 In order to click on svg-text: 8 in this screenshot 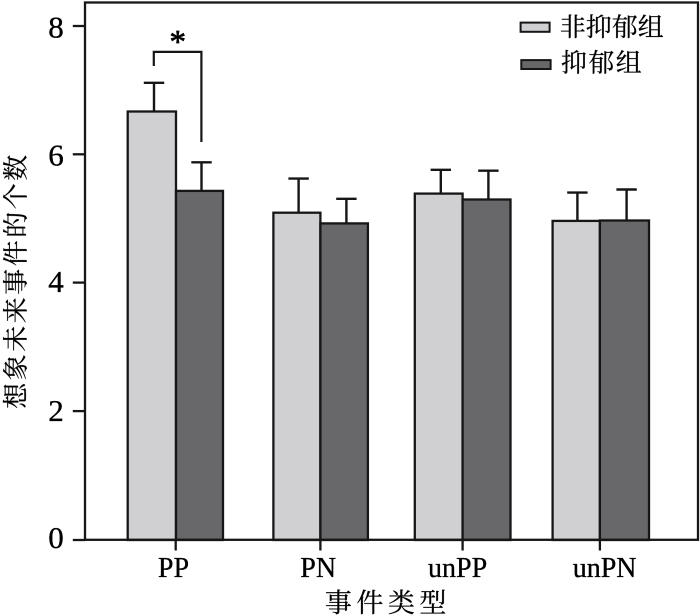, I will do `click(56, 26)`.